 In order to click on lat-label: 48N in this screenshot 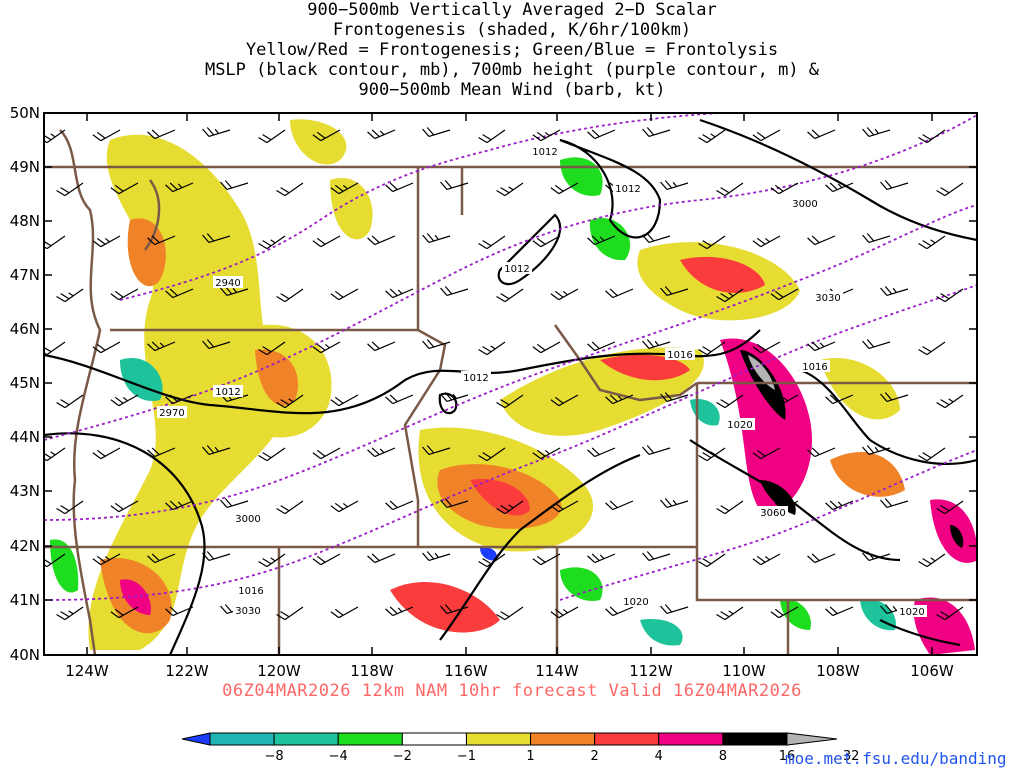, I will do `click(25, 221)`.